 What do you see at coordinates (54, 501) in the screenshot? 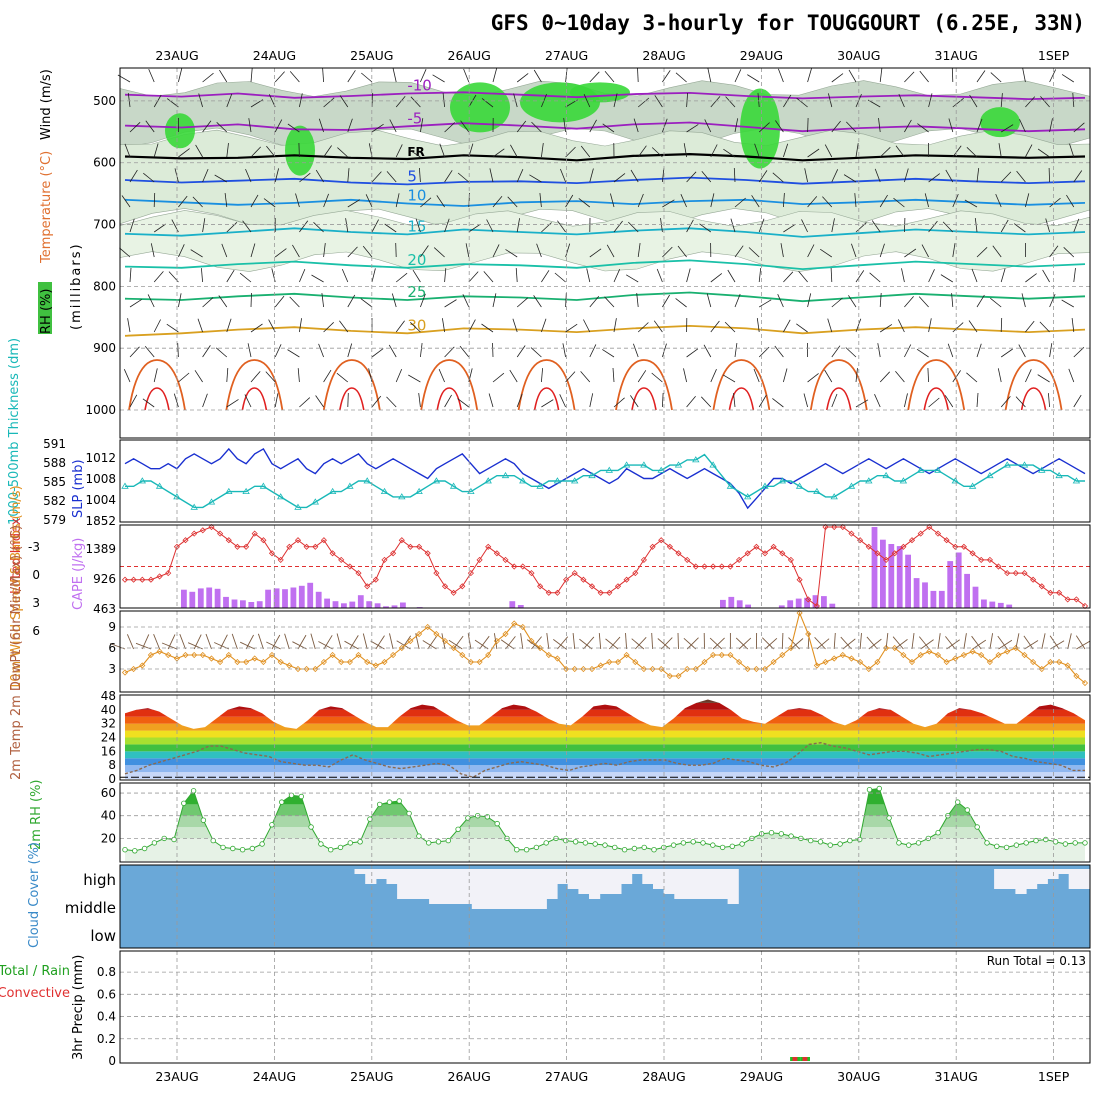
I see `thickness-tick-label: 582` at bounding box center [54, 501].